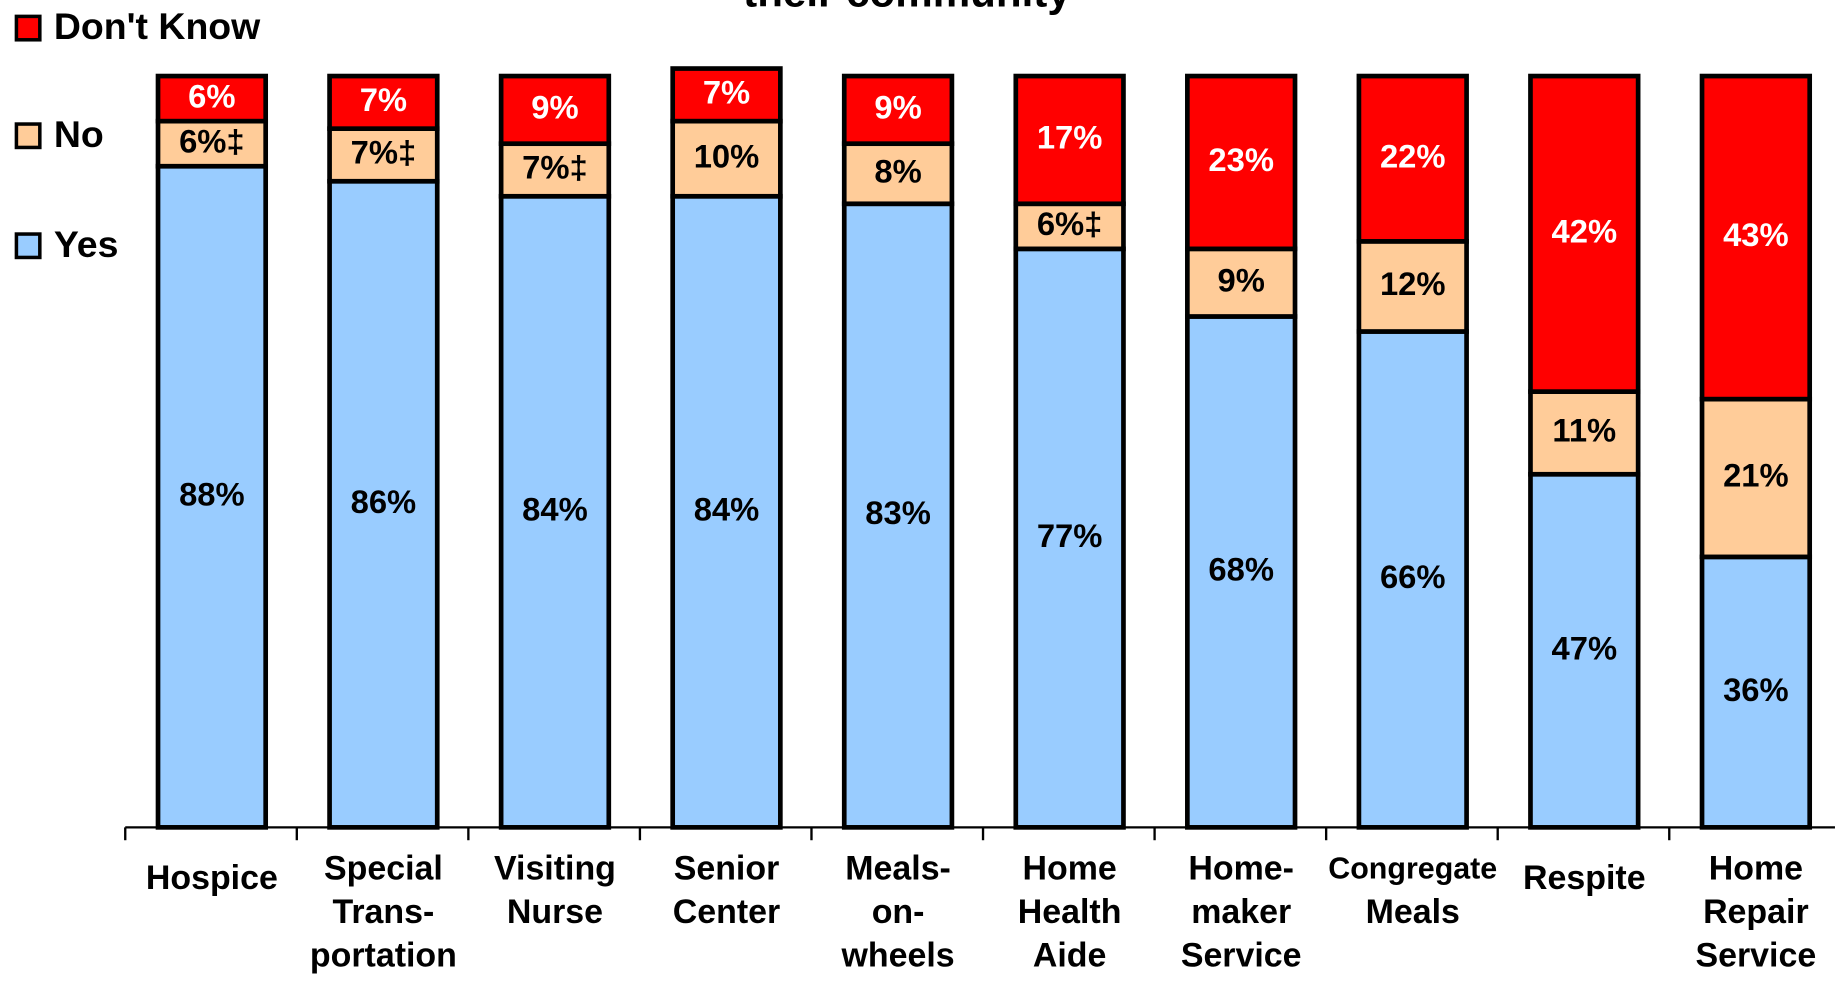 Image resolution: width=1835 pixels, height=983 pixels. I want to click on value-label: 6%, so click(211, 95).